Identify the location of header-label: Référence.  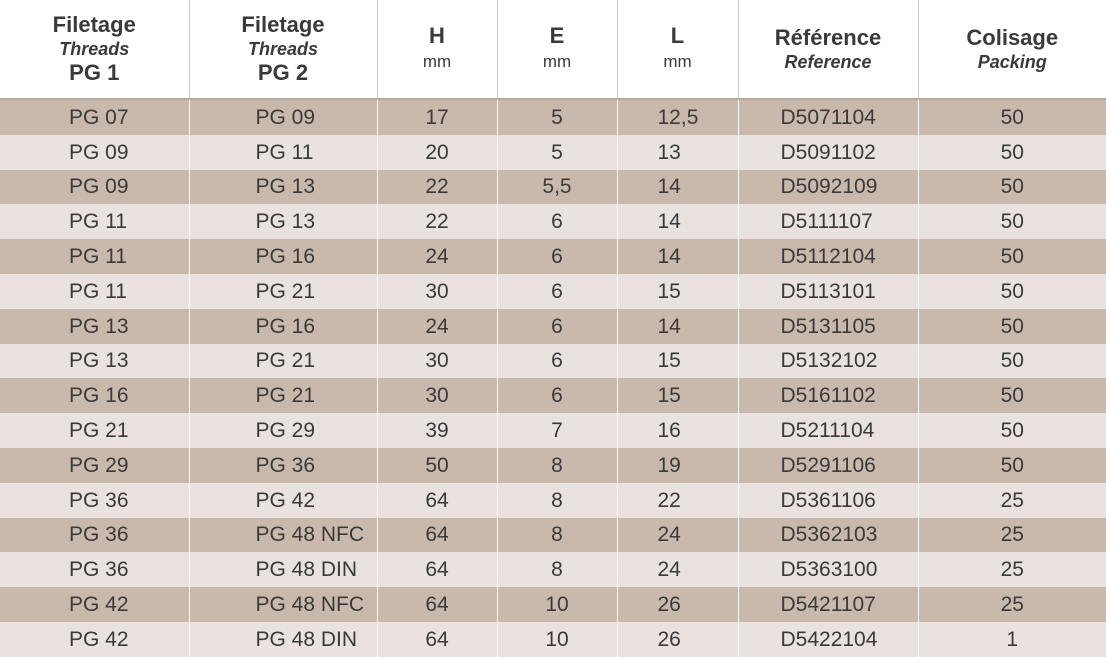
(828, 37).